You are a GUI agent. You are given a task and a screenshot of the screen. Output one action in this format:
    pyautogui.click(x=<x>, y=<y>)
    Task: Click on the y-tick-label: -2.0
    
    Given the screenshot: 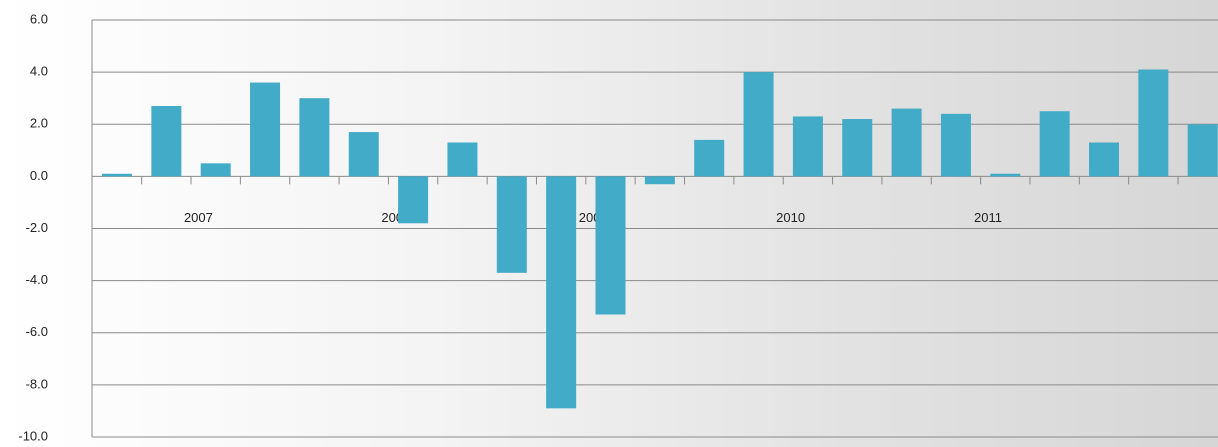 What is the action you would take?
    pyautogui.click(x=37, y=227)
    